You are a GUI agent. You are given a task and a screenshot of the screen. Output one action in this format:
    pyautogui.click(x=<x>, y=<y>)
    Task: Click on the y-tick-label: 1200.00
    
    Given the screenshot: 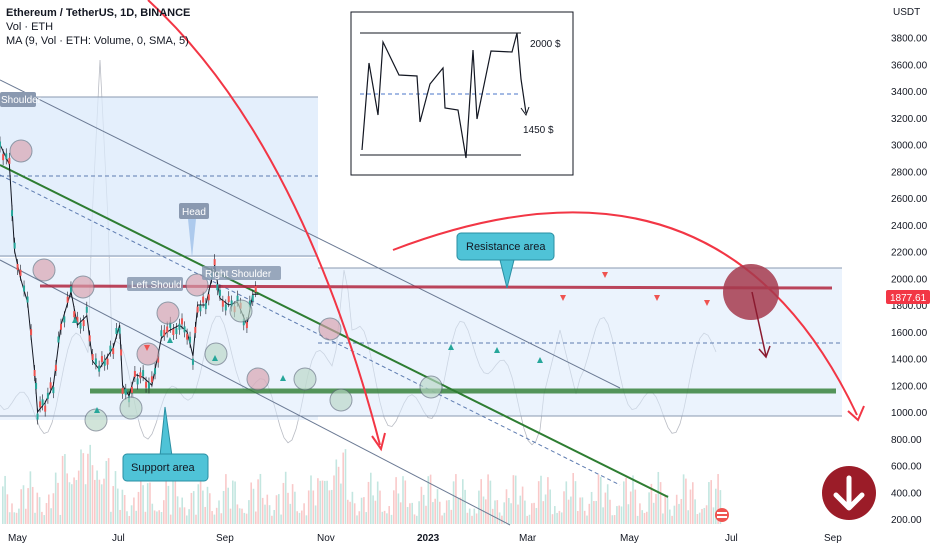 What is the action you would take?
    pyautogui.click(x=909, y=386)
    